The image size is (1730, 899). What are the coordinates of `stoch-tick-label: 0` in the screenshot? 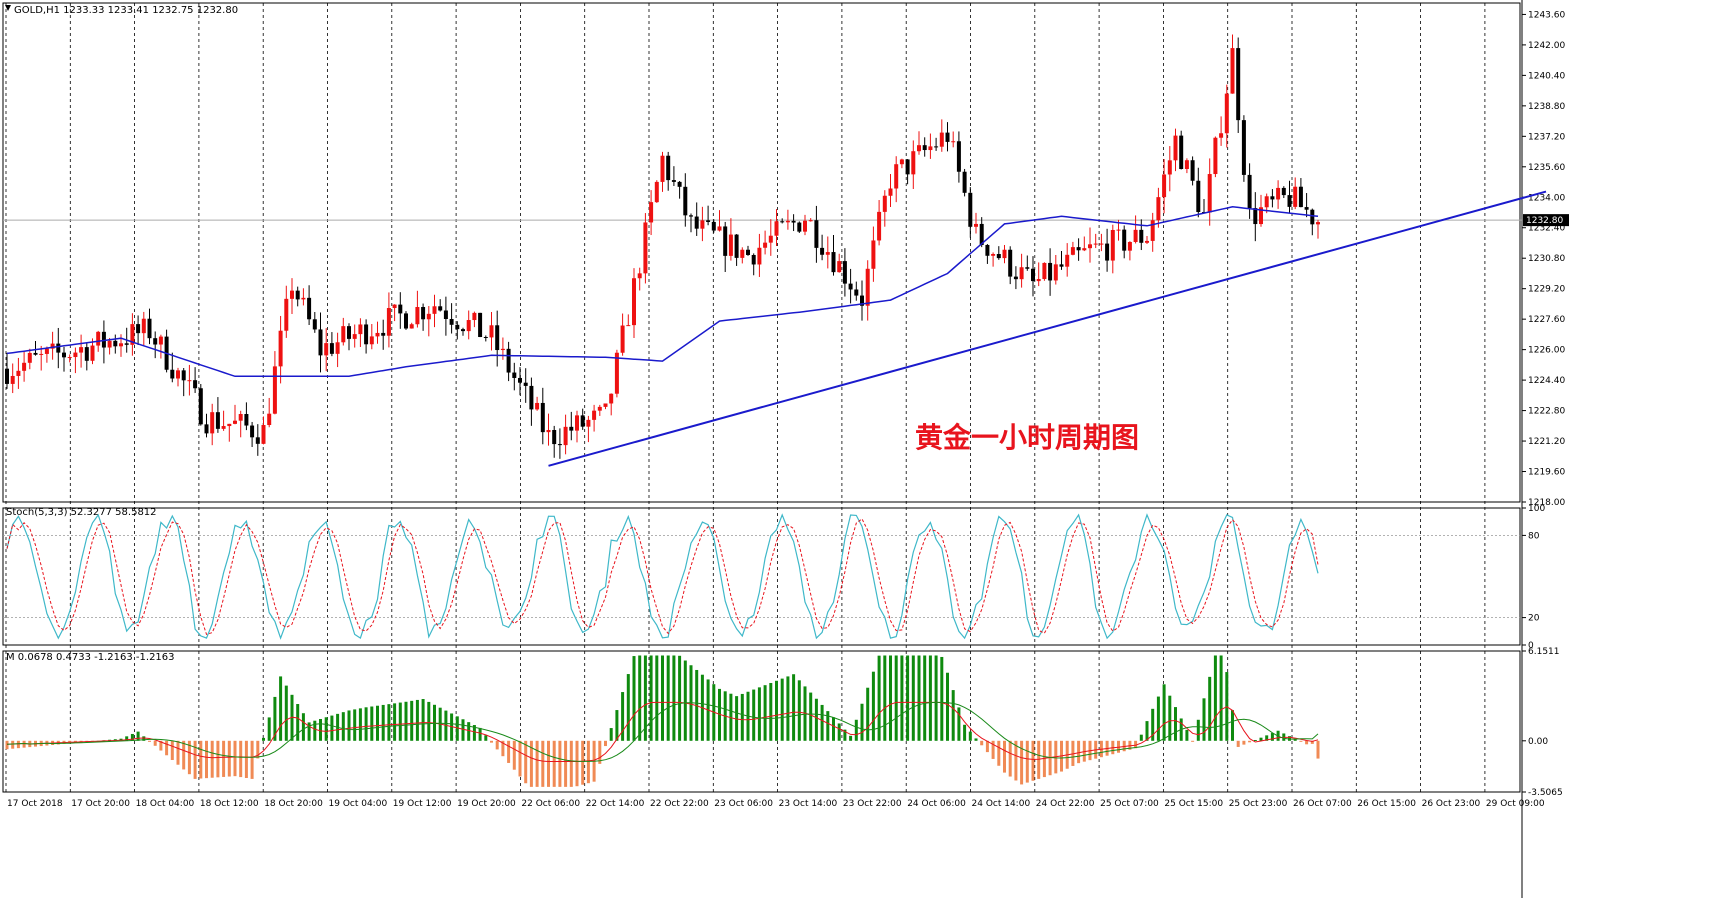 It's located at (1531, 646).